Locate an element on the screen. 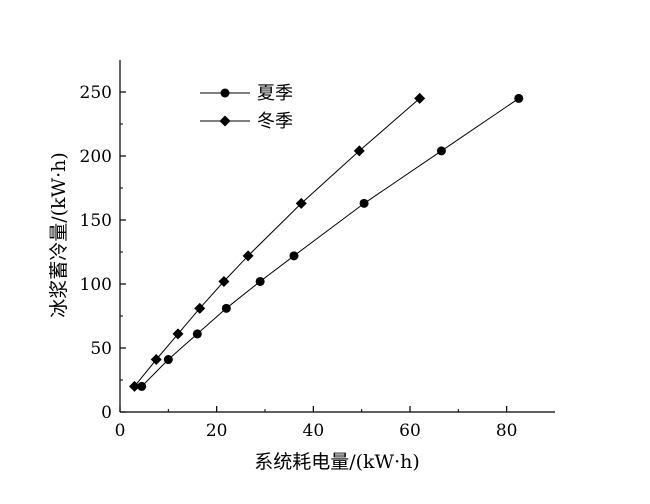  x-tick-label: 20 is located at coordinates (217, 431).